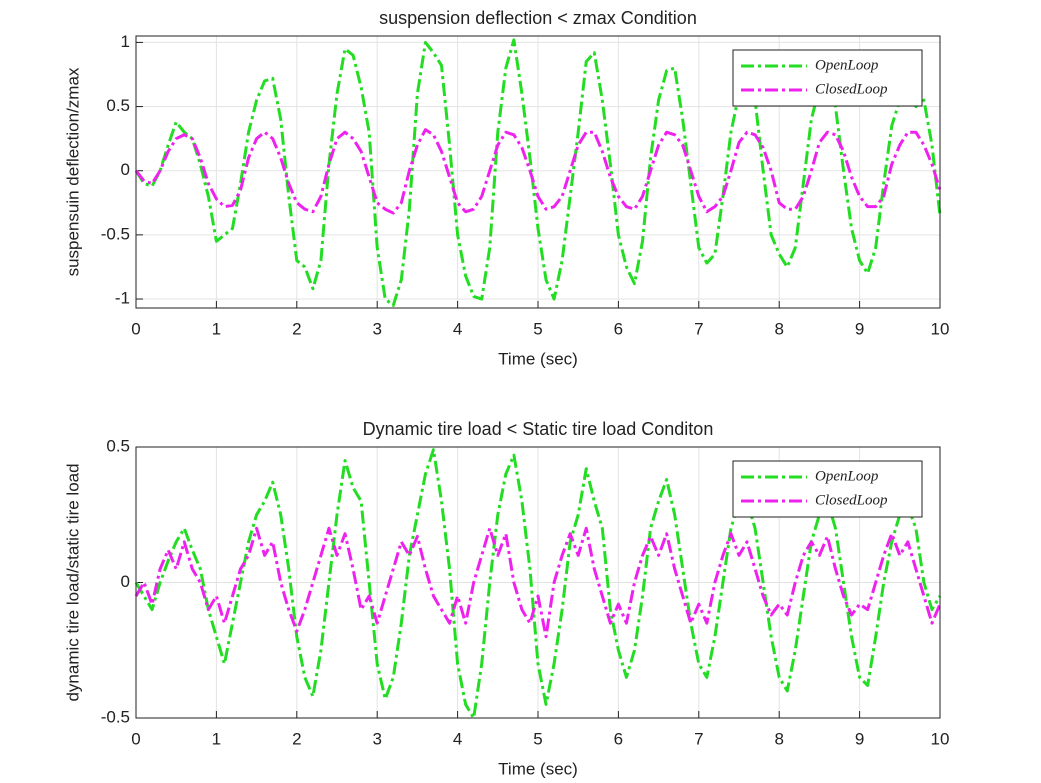 Image resolution: width=1041 pixels, height=783 pixels. Describe the element at coordinates (122, 298) in the screenshot. I see `y-tick-label: -1` at that location.